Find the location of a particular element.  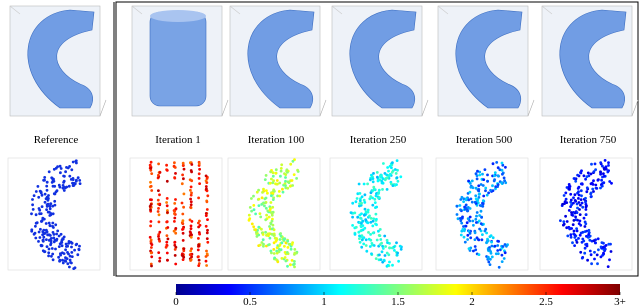

colorbar-tick-label: 2 is located at coordinates (472, 301).